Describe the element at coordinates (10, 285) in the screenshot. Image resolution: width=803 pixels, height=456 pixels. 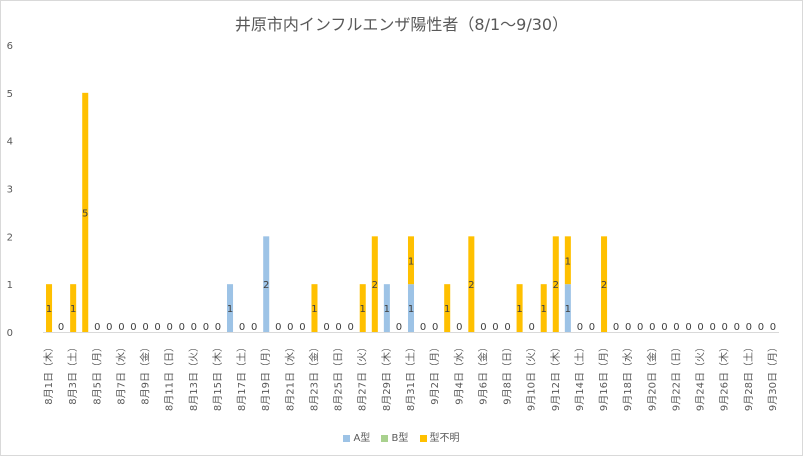
I see `y-tick-label: 1` at that location.